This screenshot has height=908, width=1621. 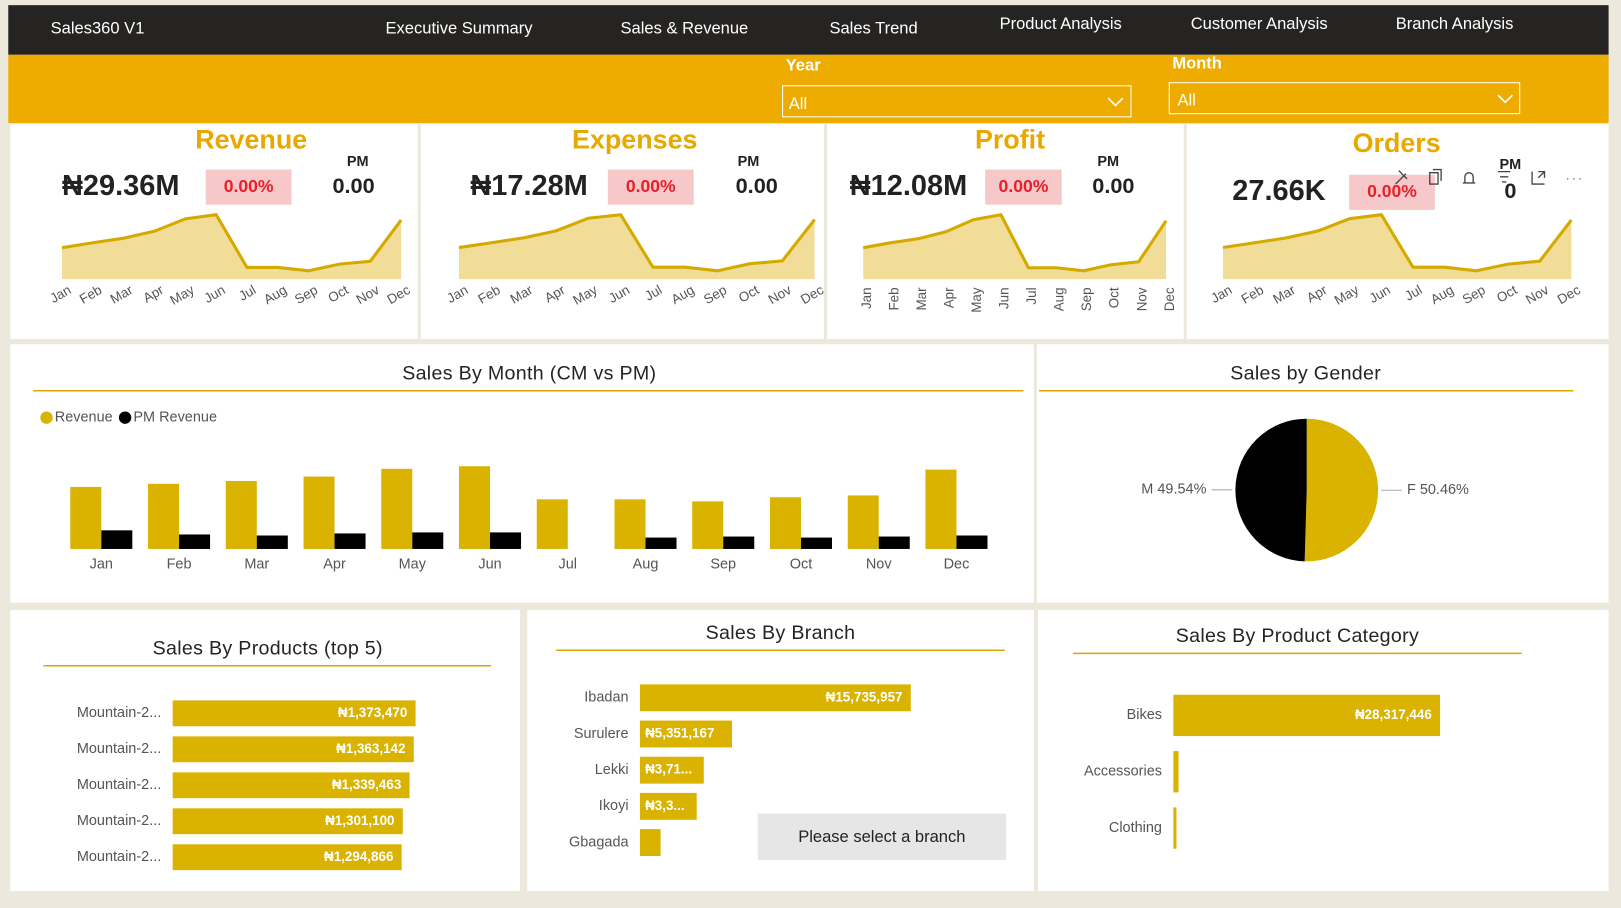 I want to click on chevron, so click(x=1115, y=102).